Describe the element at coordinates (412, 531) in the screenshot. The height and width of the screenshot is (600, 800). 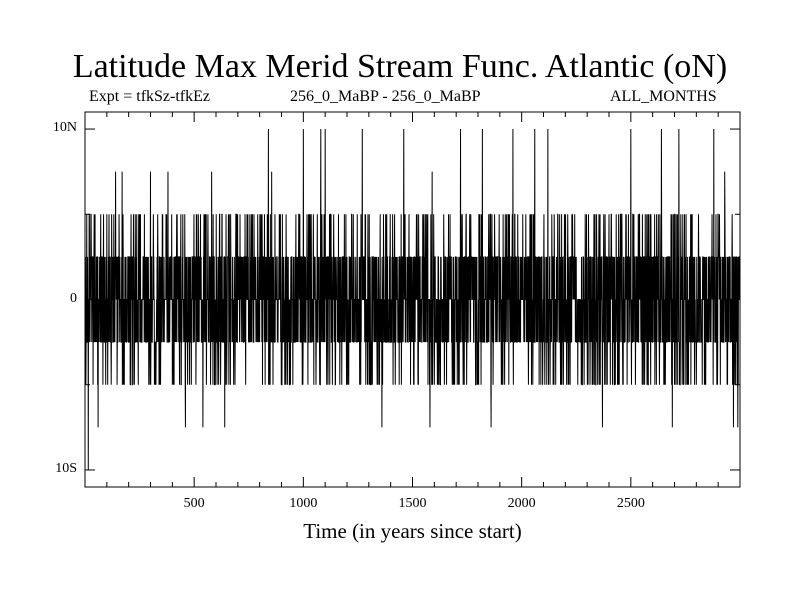
I see `x-axis-label: Time (in years since start)` at that location.